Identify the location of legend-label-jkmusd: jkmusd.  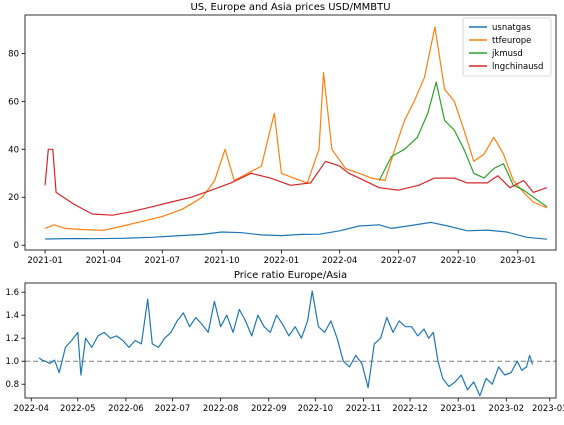
(507, 54).